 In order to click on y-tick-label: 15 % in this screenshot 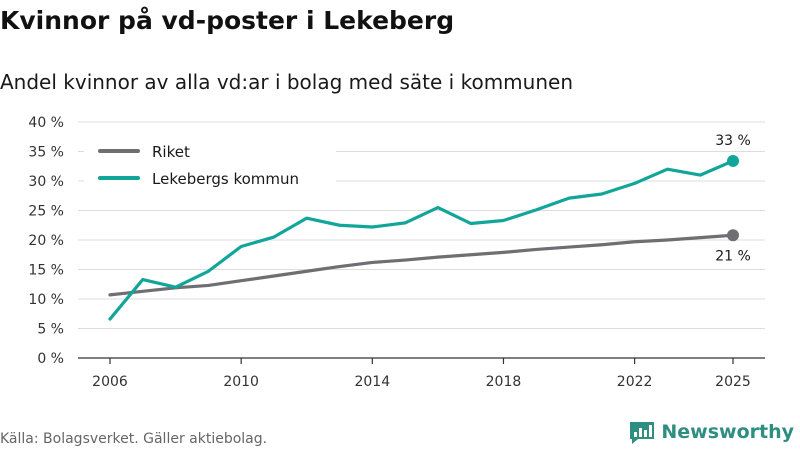, I will do `click(46, 271)`.